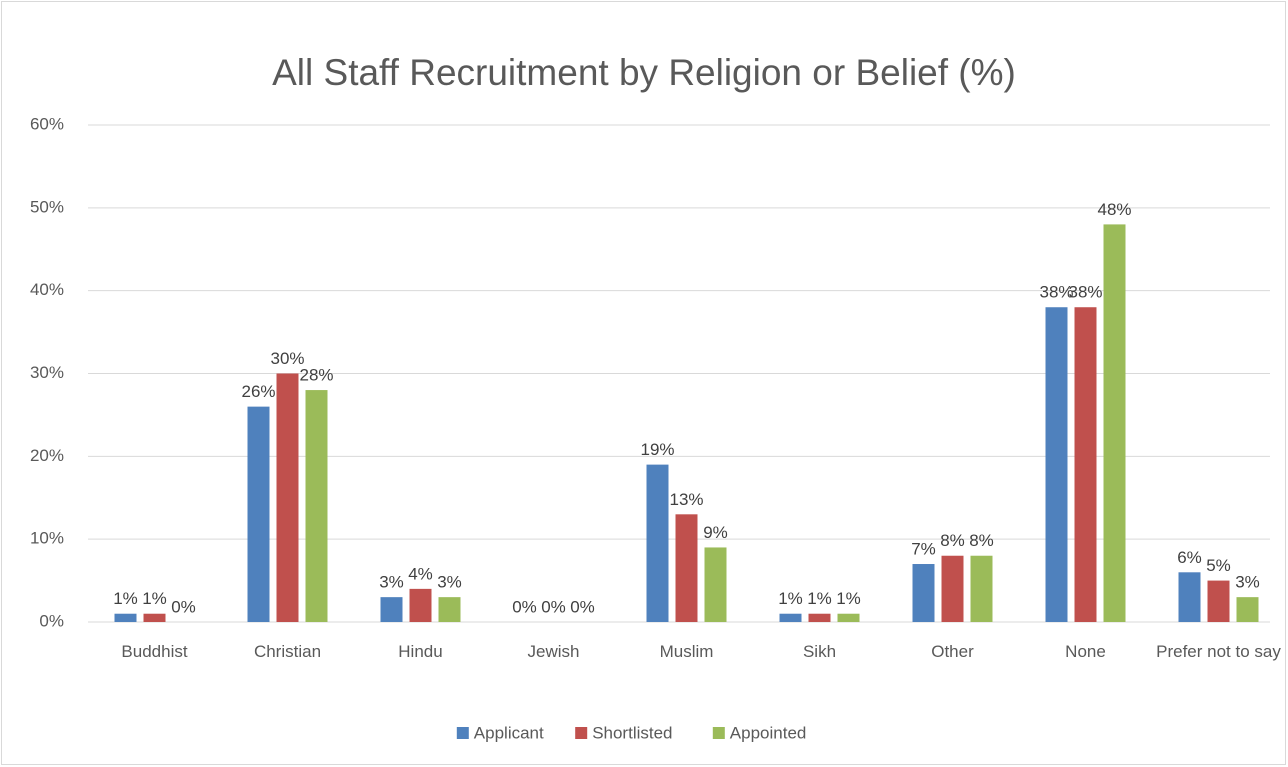 The width and height of the screenshot is (1288, 767). What do you see at coordinates (316, 375) in the screenshot?
I see `data-label: 28%` at bounding box center [316, 375].